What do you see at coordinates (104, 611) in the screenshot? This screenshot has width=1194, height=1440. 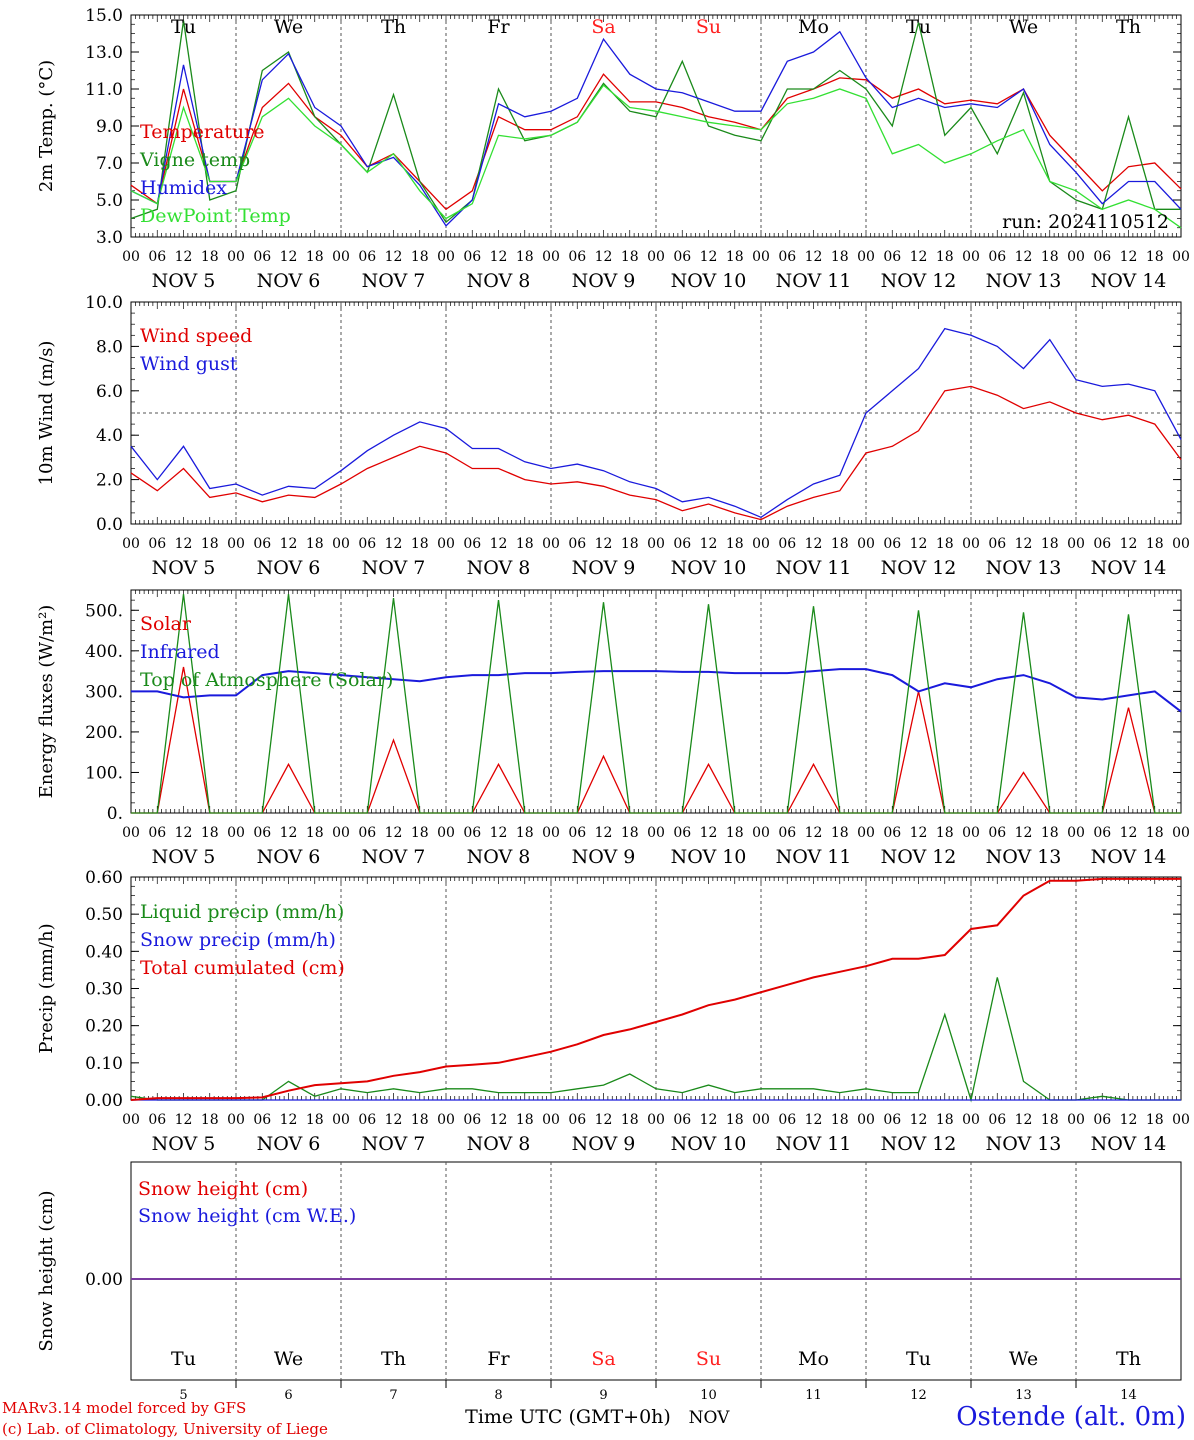 I see `y-tick-label: 500.` at bounding box center [104, 611].